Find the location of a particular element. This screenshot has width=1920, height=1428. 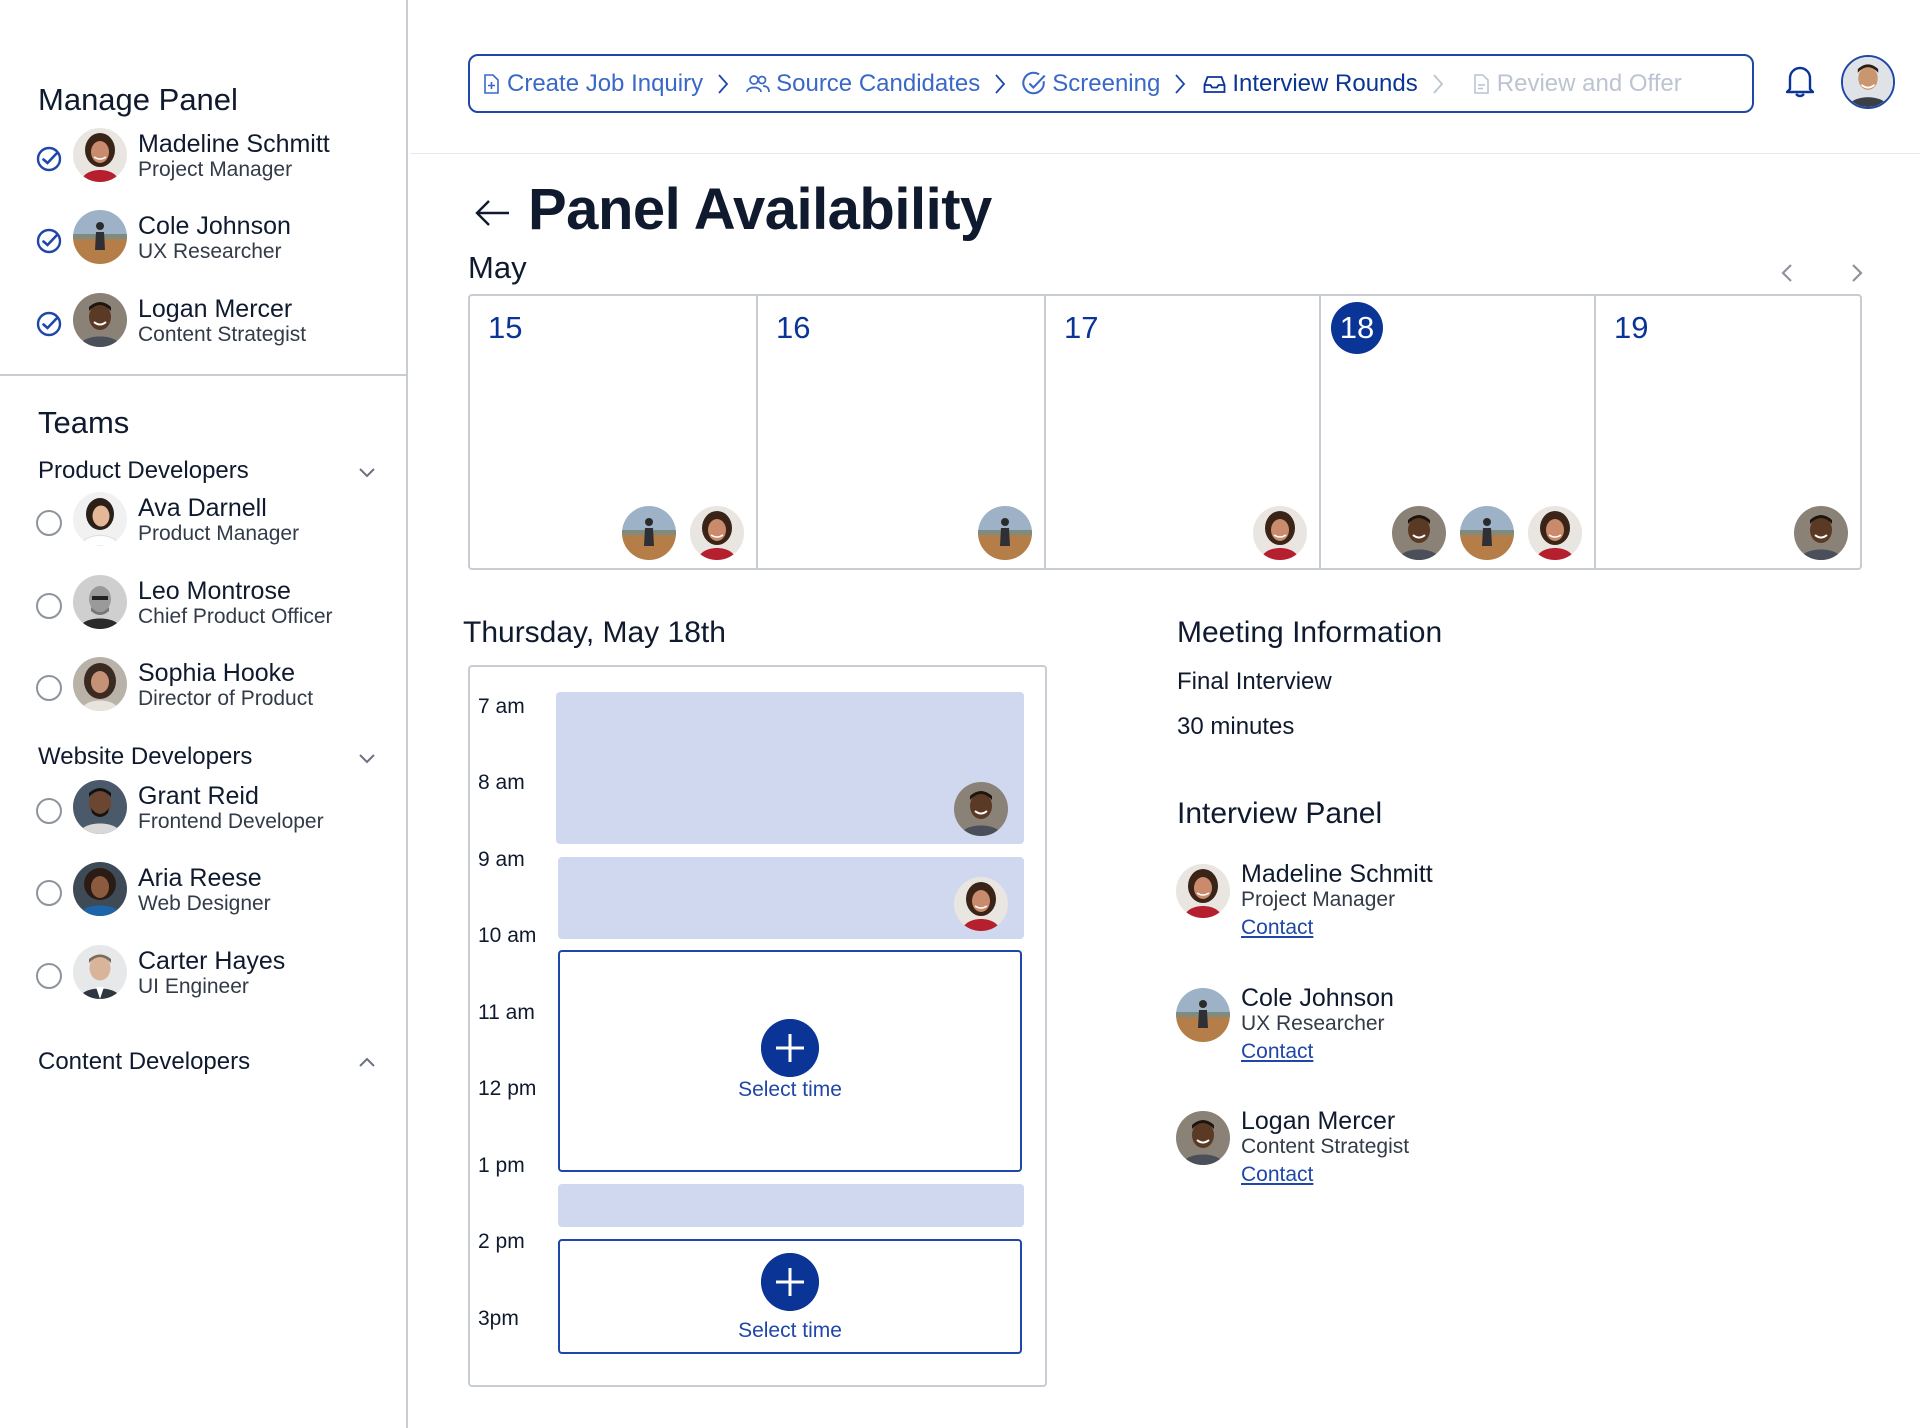

member-role: Frontend Developer is located at coordinates (231, 821).